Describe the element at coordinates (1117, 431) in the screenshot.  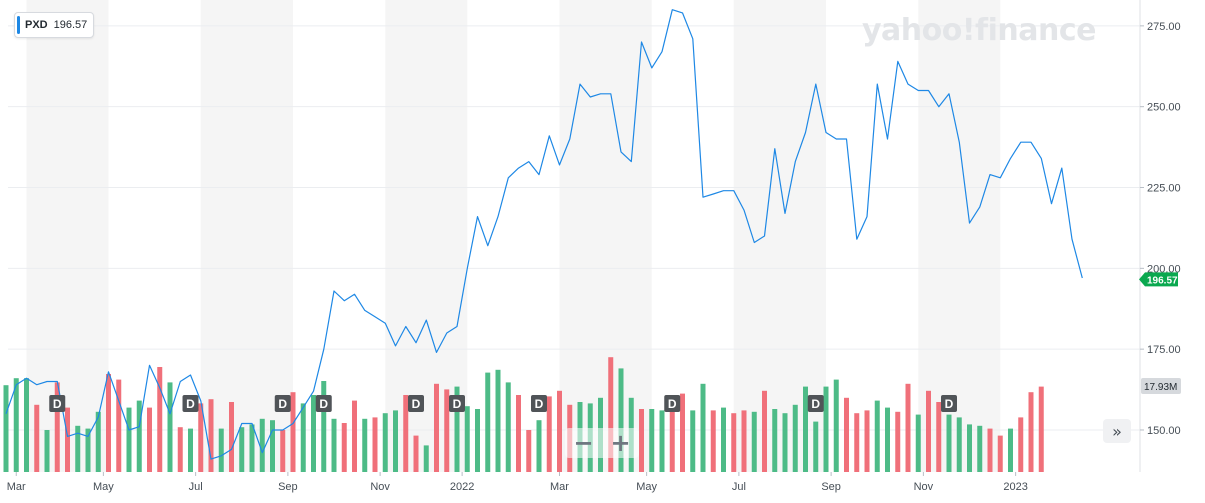
I see `scroll-forward-button: »` at that location.